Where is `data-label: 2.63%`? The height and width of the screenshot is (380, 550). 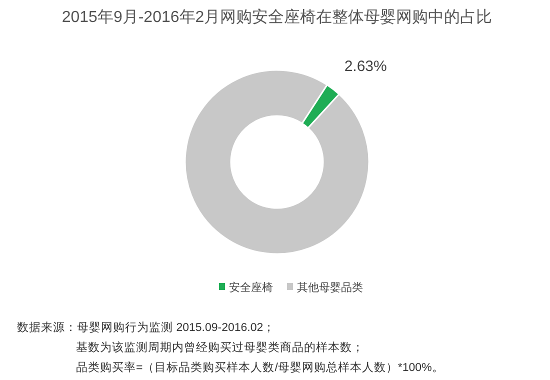 data-label: 2.63% is located at coordinates (365, 67).